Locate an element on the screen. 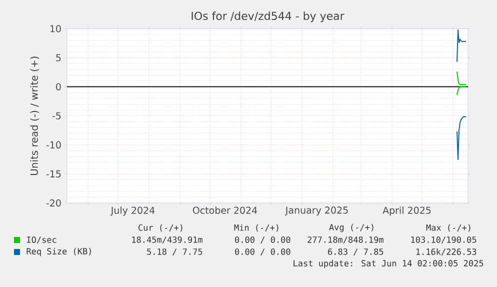 This screenshot has height=287, width=497. text: Cur (-/+) is located at coordinates (160, 228).